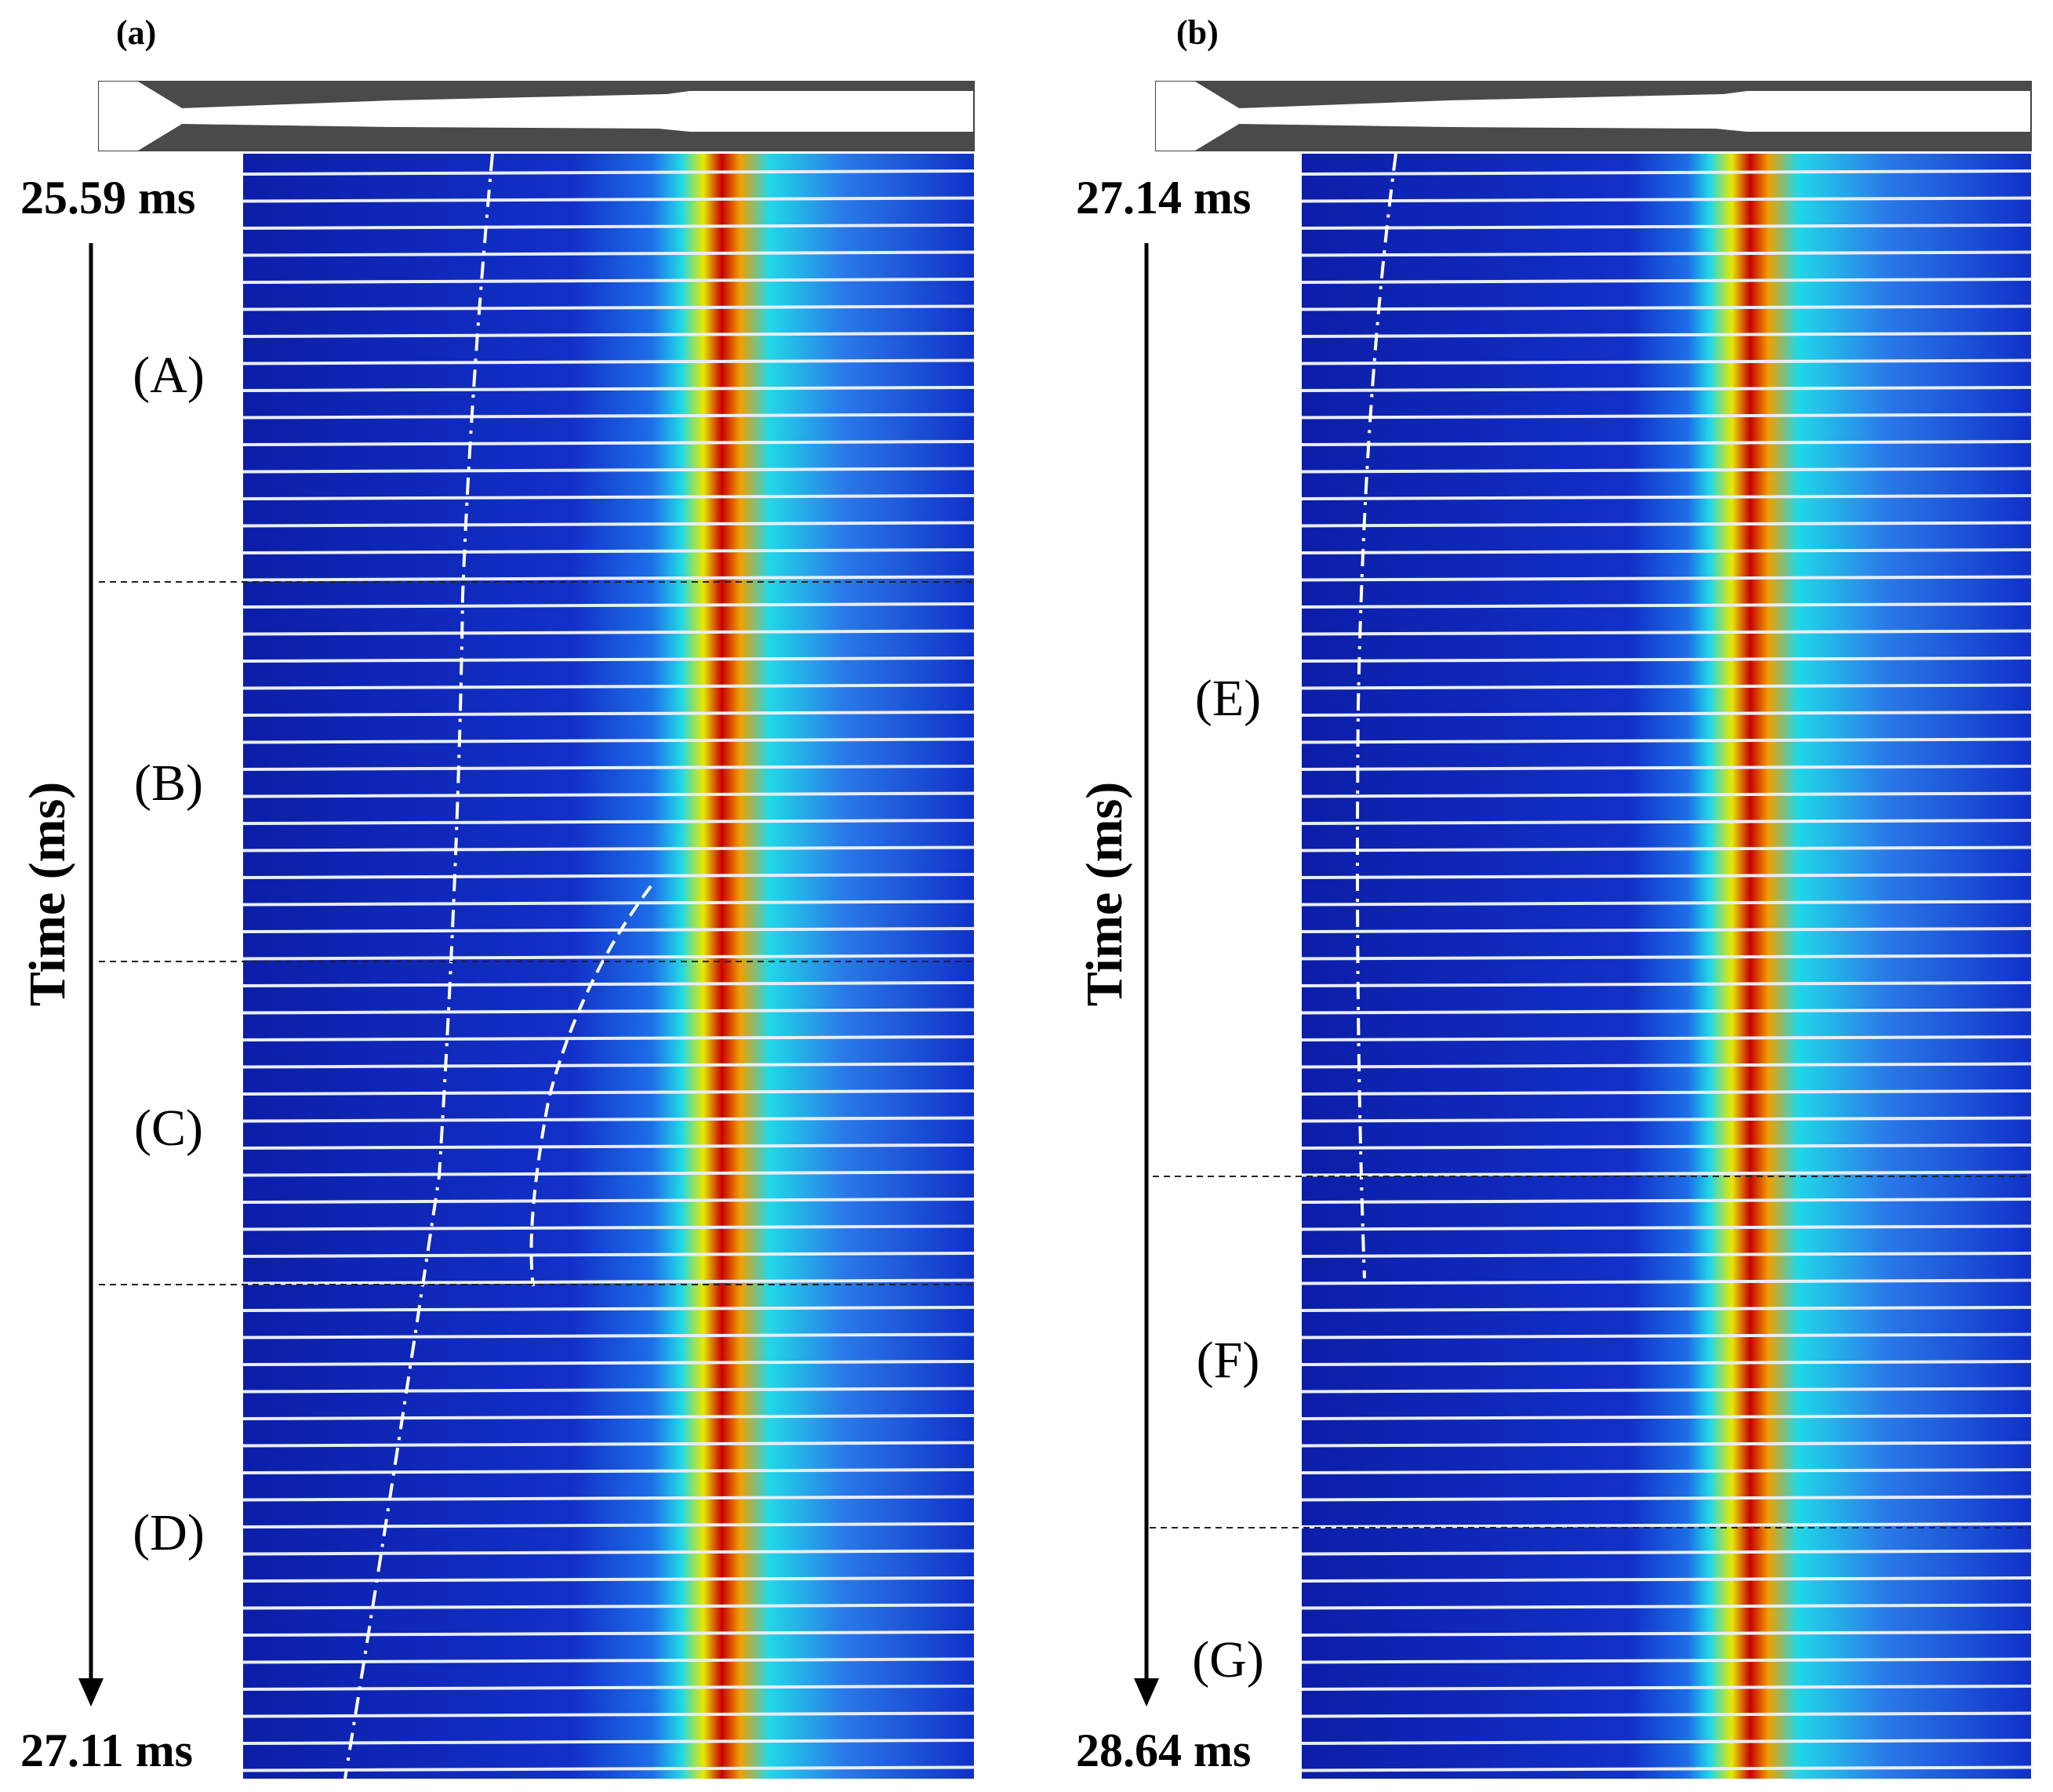  What do you see at coordinates (136, 33) in the screenshot?
I see `panel-a-label: (a)` at bounding box center [136, 33].